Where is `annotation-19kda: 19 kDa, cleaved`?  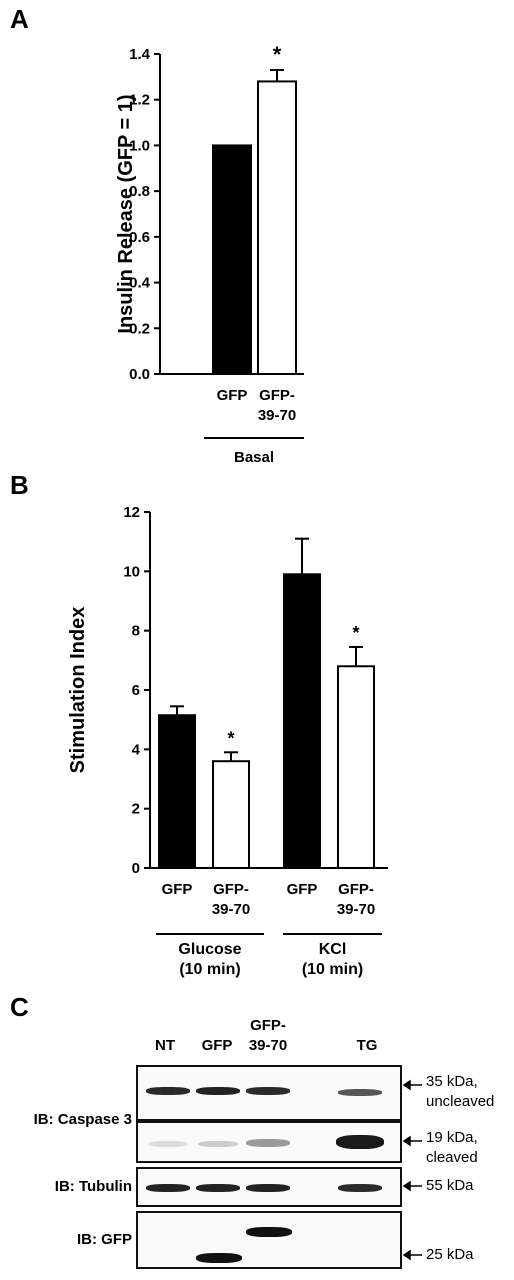 annotation-19kda: 19 kDa, cleaved is located at coordinates (452, 1147).